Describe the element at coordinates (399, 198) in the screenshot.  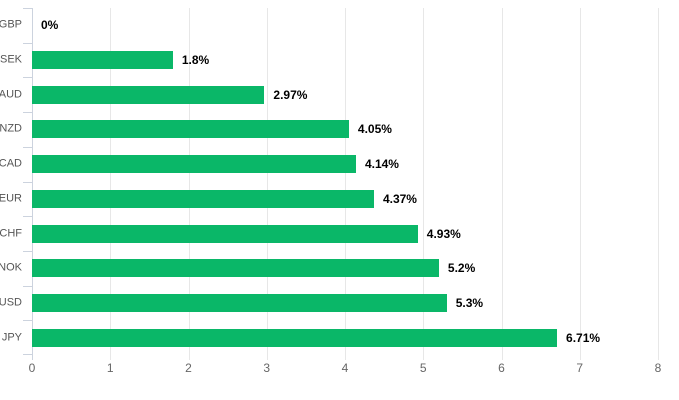
I see `value-label-eur: 4.37%` at that location.